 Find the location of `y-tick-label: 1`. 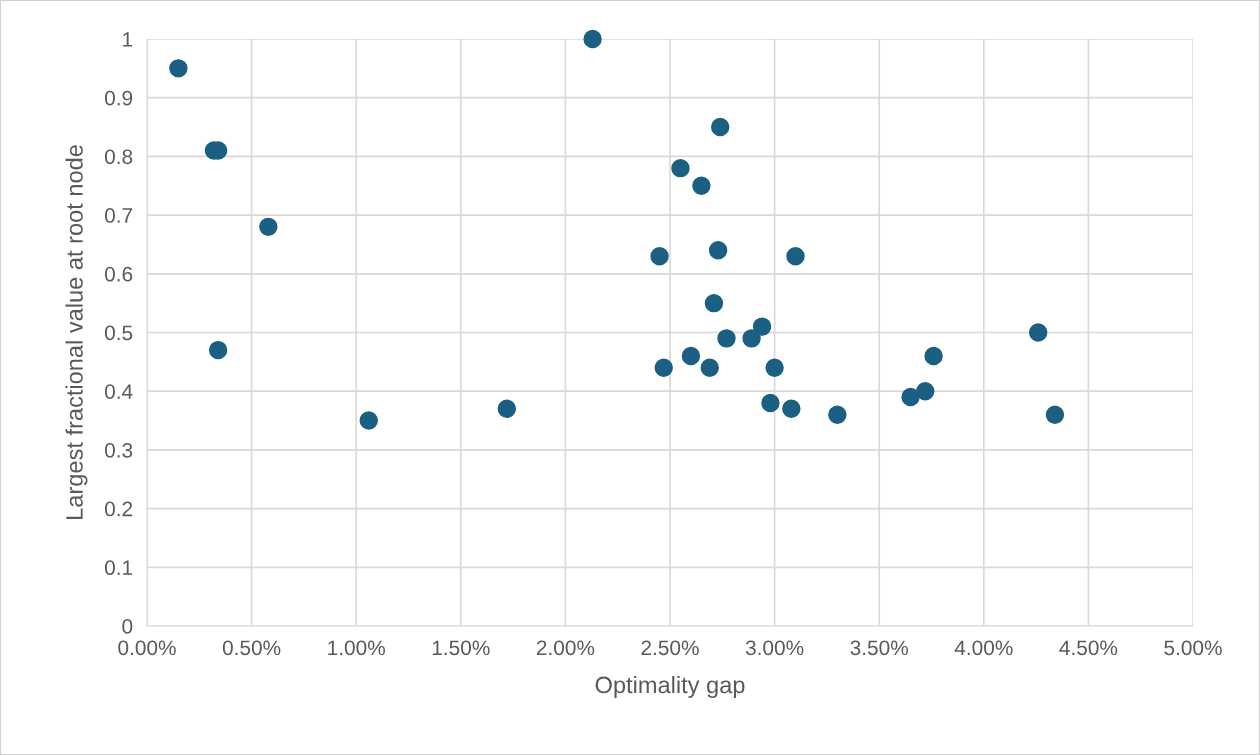

y-tick-label: 1 is located at coordinates (128, 39).